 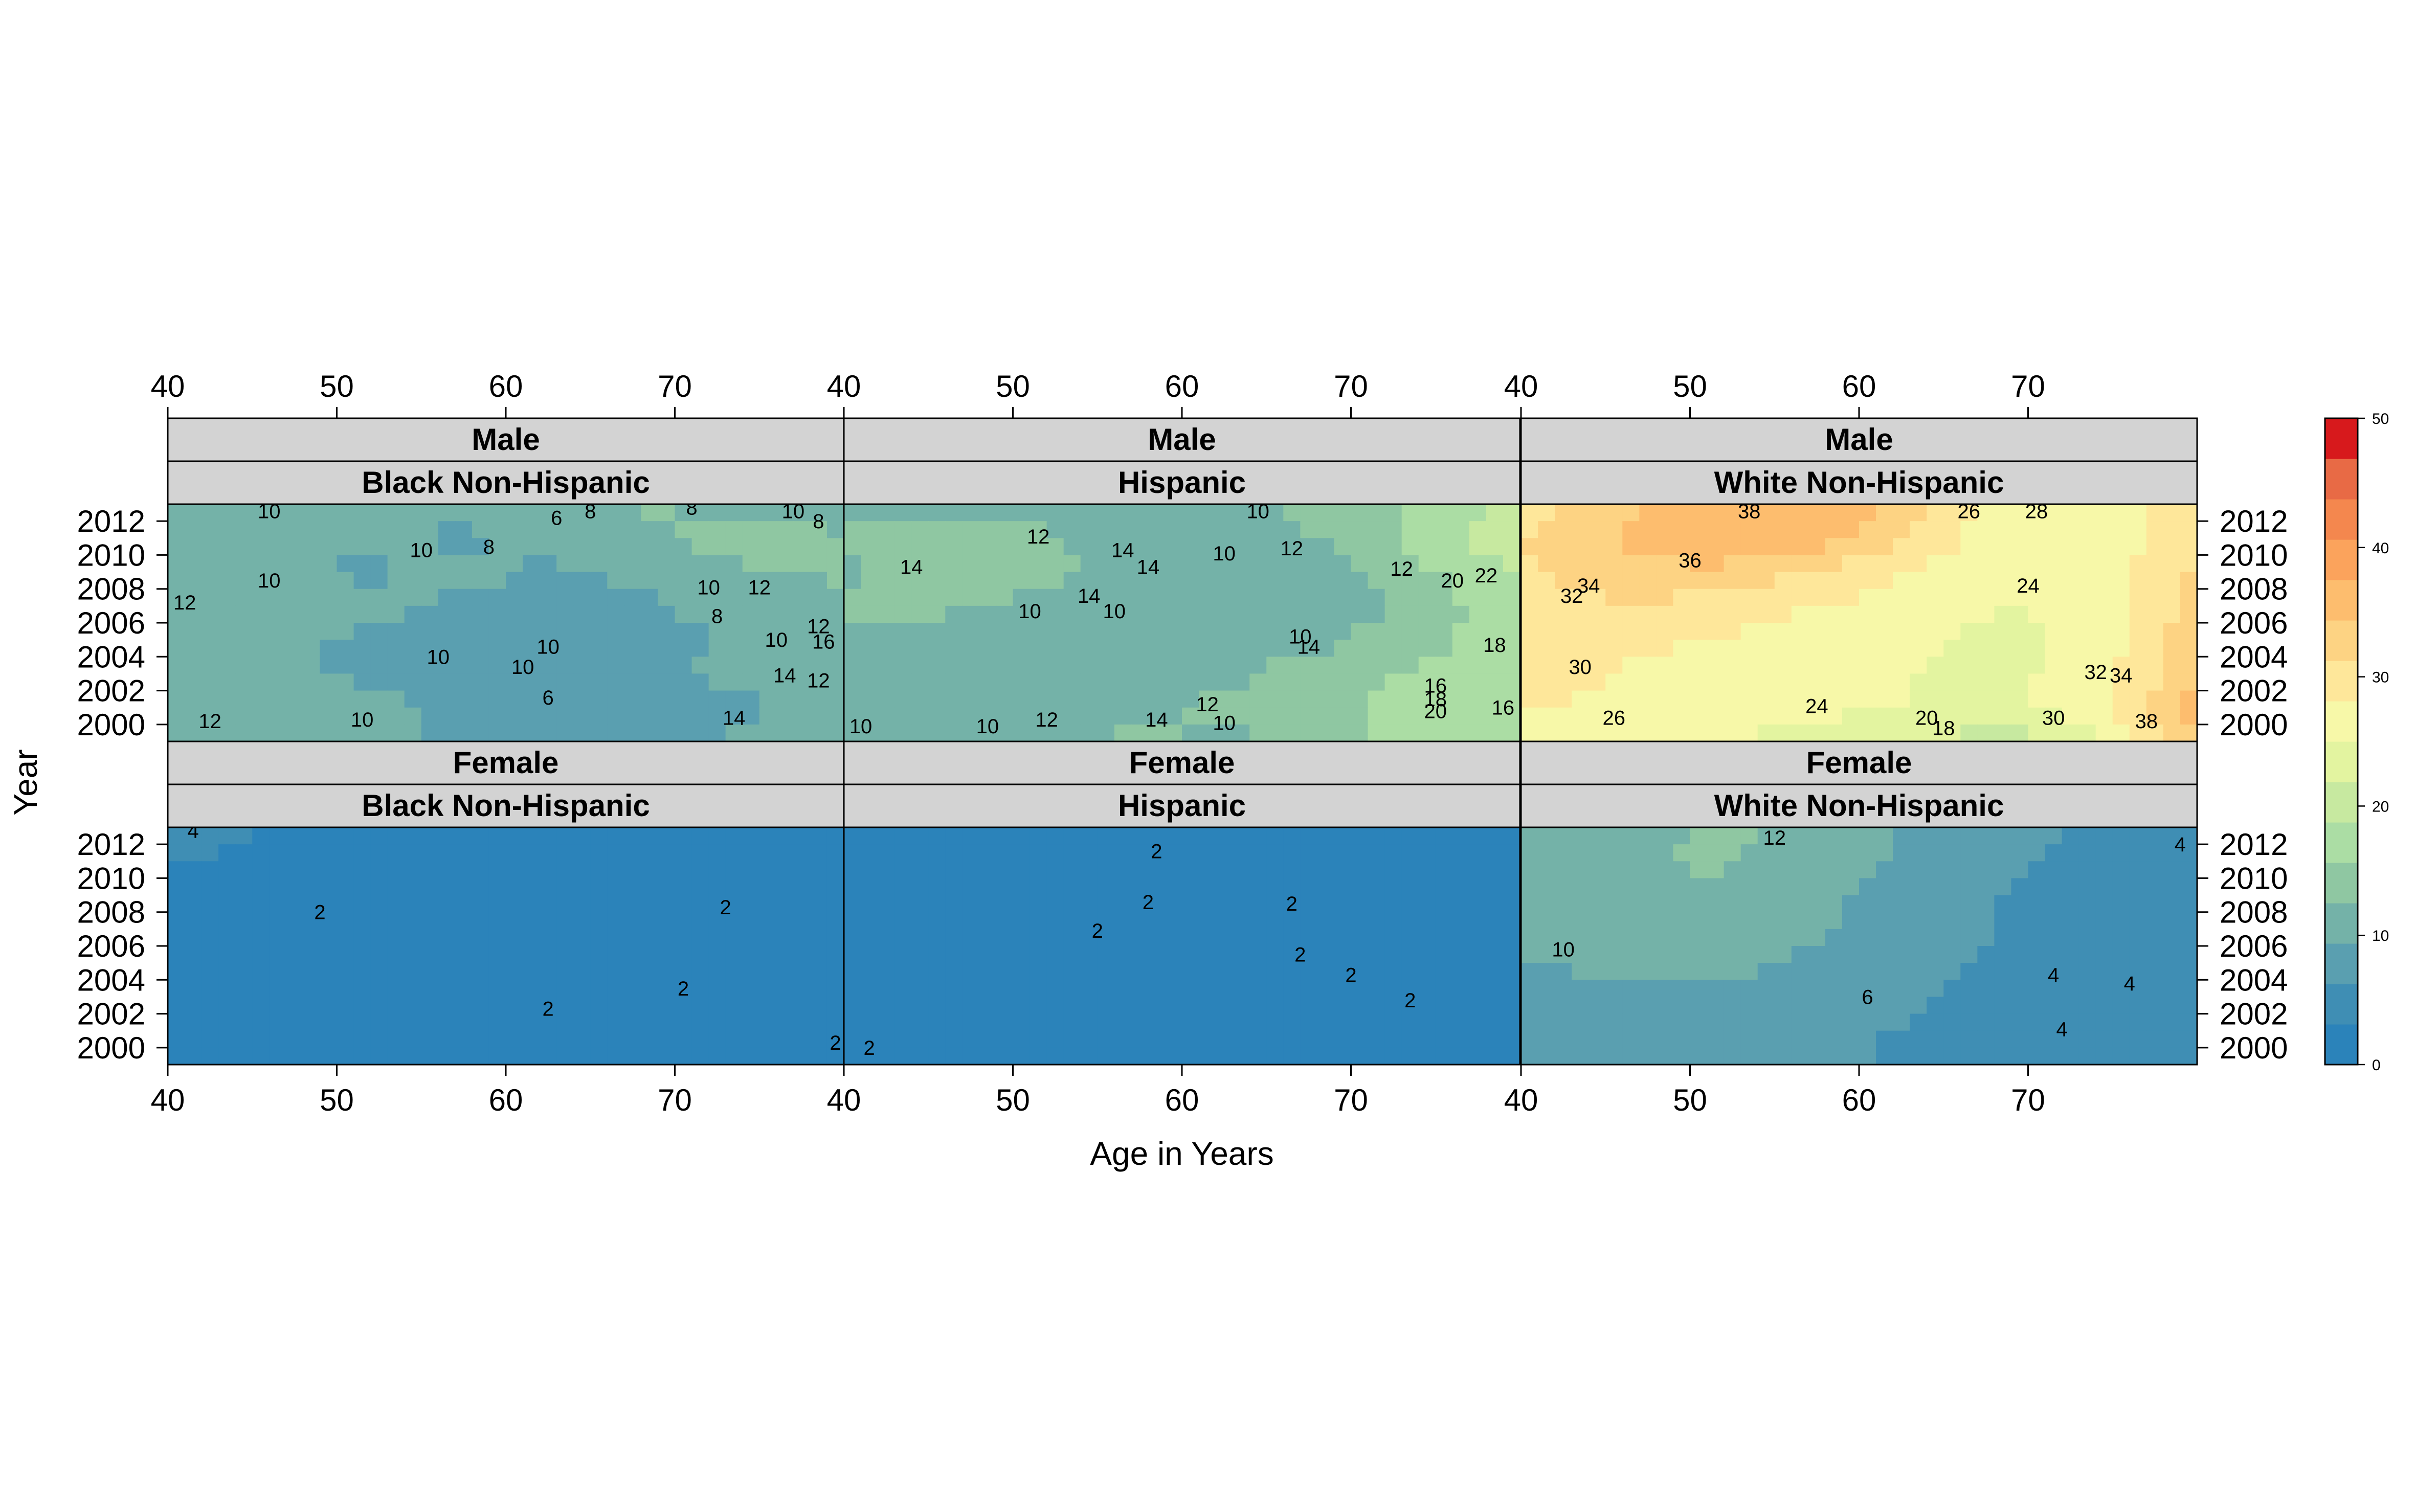 I want to click on contour-label: 24, so click(x=1816, y=706).